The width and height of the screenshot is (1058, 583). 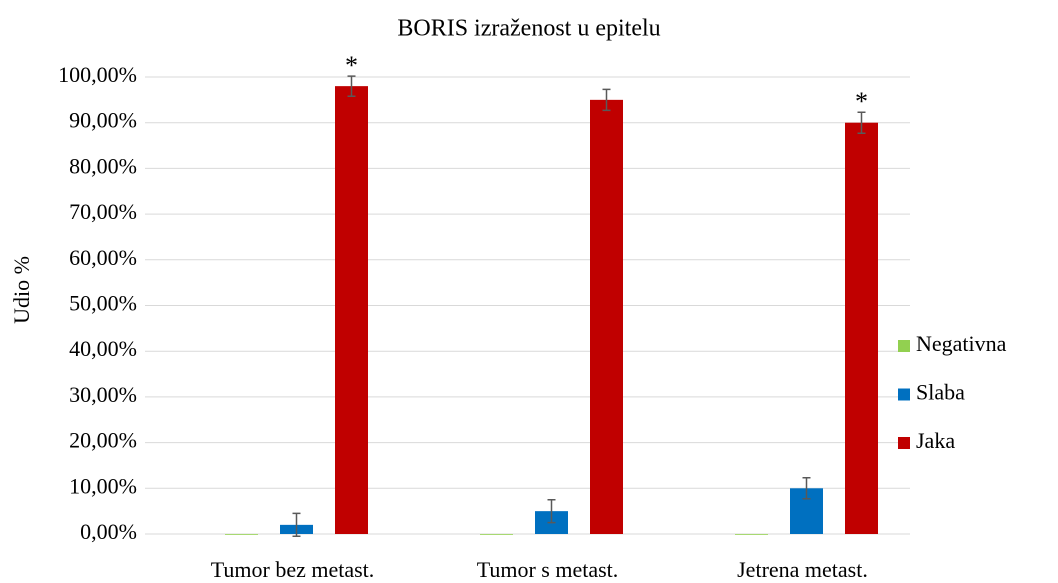 What do you see at coordinates (103, 211) in the screenshot?
I see `y-tick-label: 70,00%` at bounding box center [103, 211].